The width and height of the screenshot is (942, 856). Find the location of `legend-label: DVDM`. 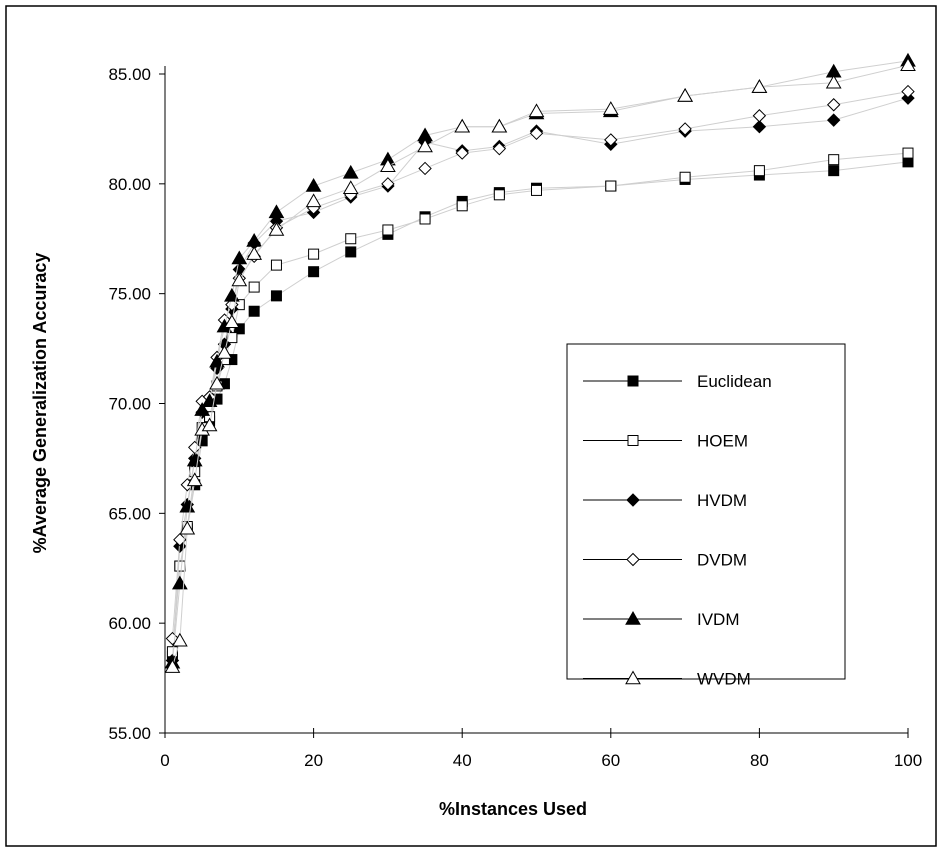

legend-label: DVDM is located at coordinates (722, 560).